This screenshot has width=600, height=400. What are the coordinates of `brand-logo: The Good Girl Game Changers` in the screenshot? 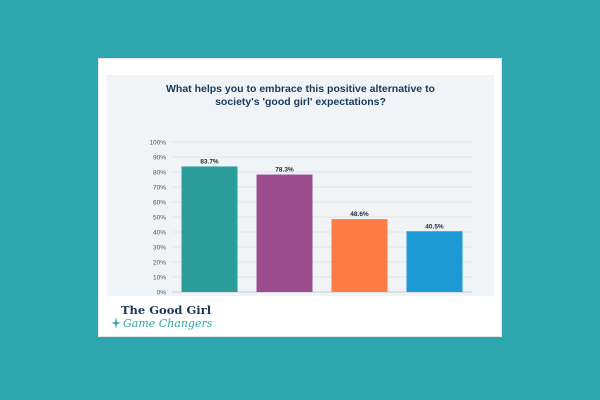 It's located at (191, 319).